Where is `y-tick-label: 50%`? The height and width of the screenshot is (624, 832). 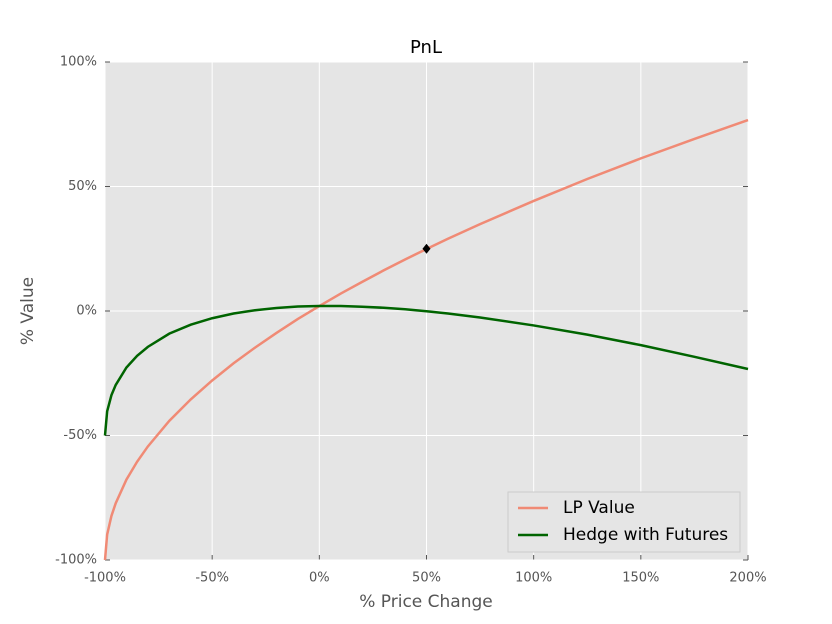 y-tick-label: 50% is located at coordinates (82, 186).